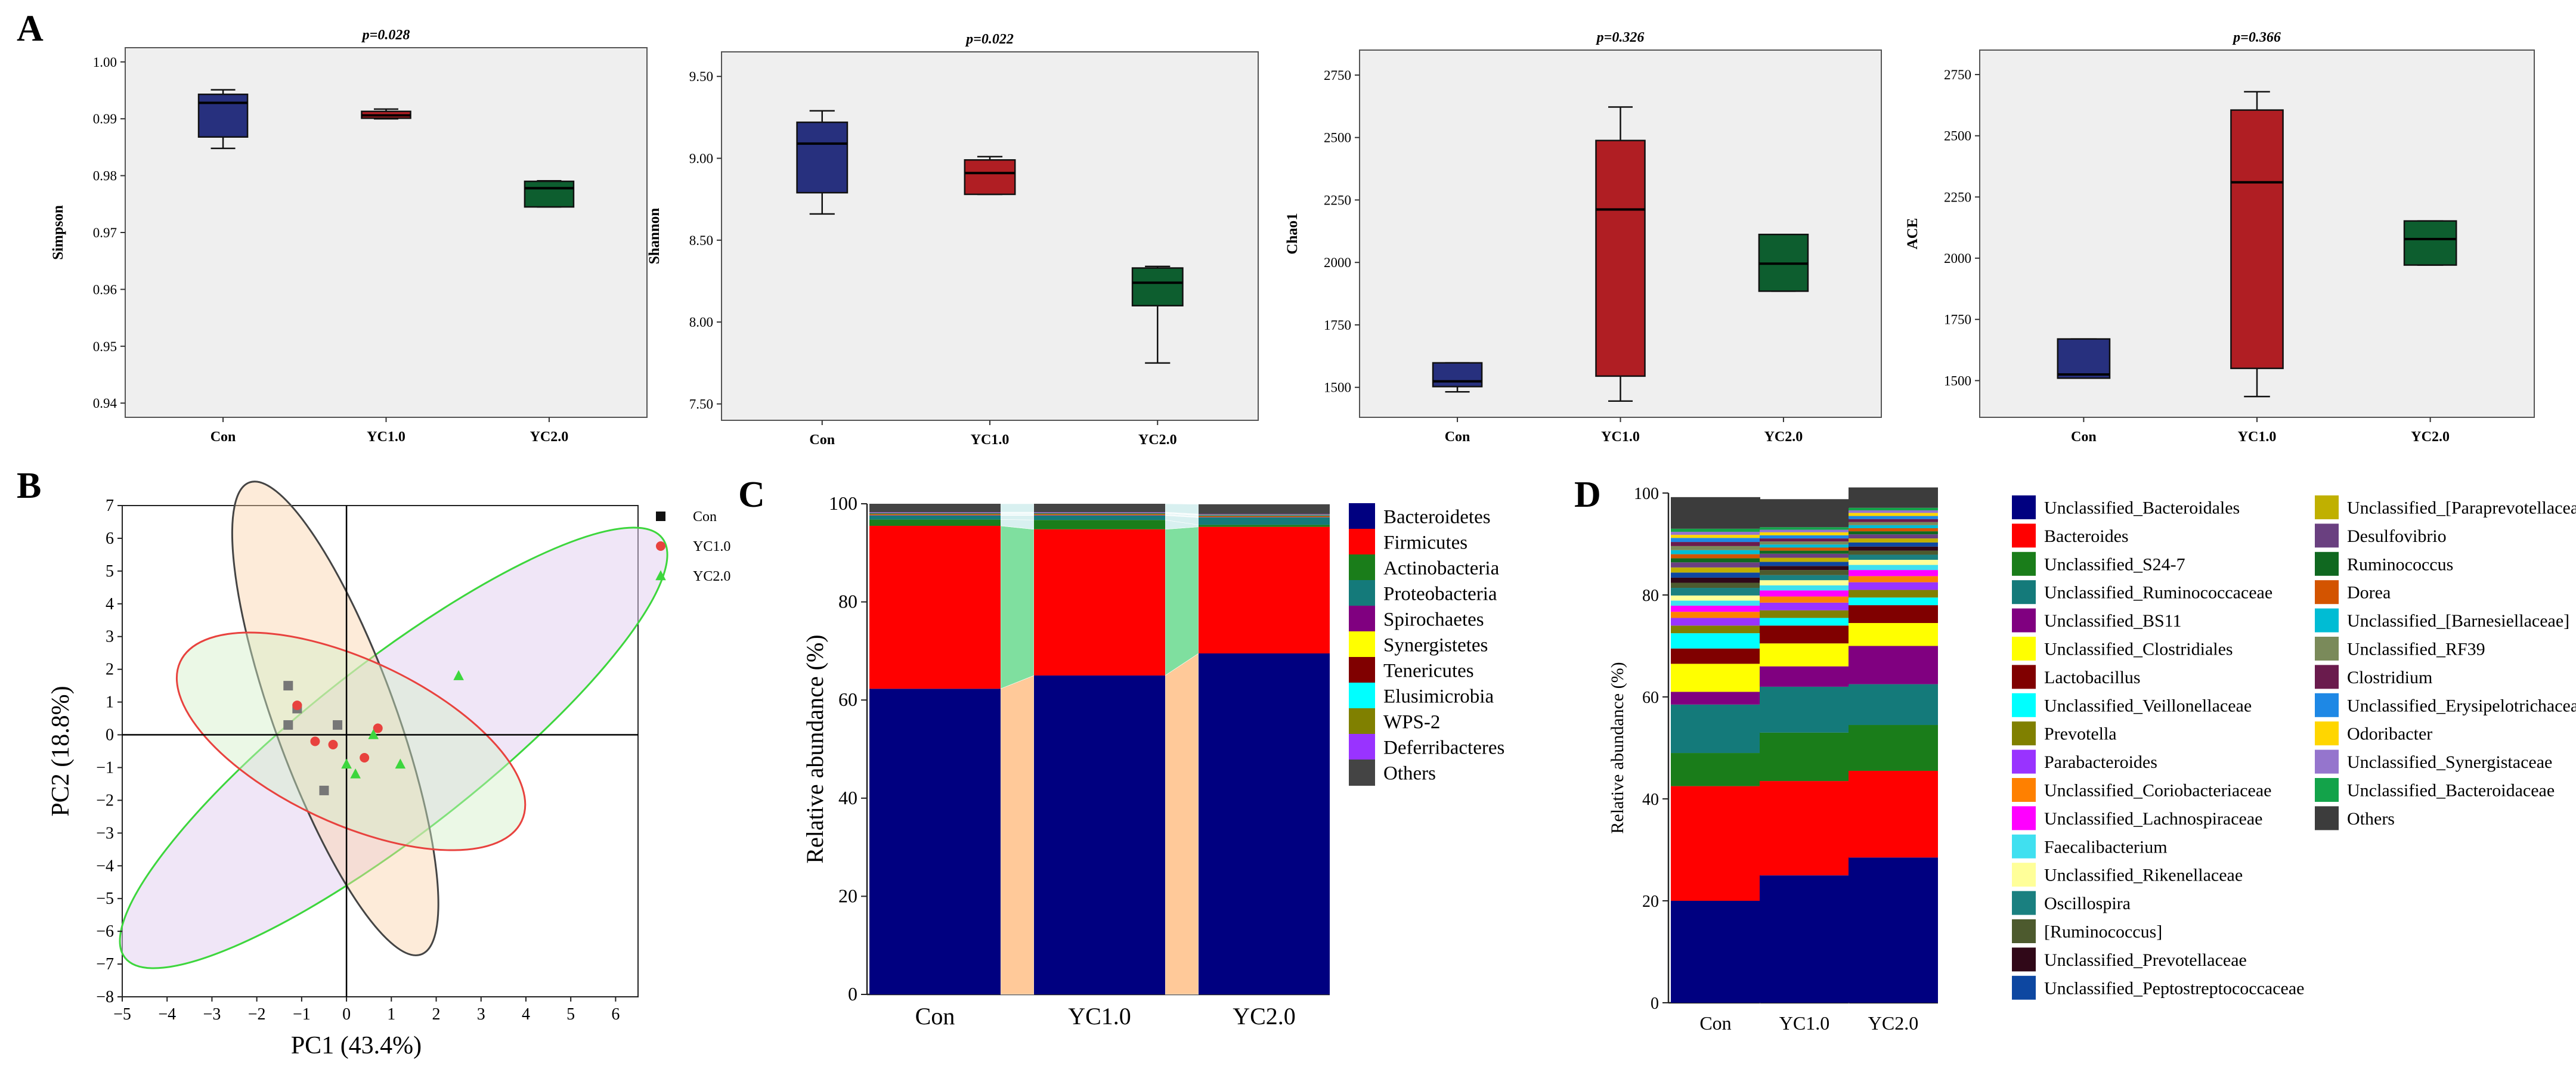 This screenshot has width=2576, height=1091. I want to click on legend-label: Prevotella, so click(2080, 734).